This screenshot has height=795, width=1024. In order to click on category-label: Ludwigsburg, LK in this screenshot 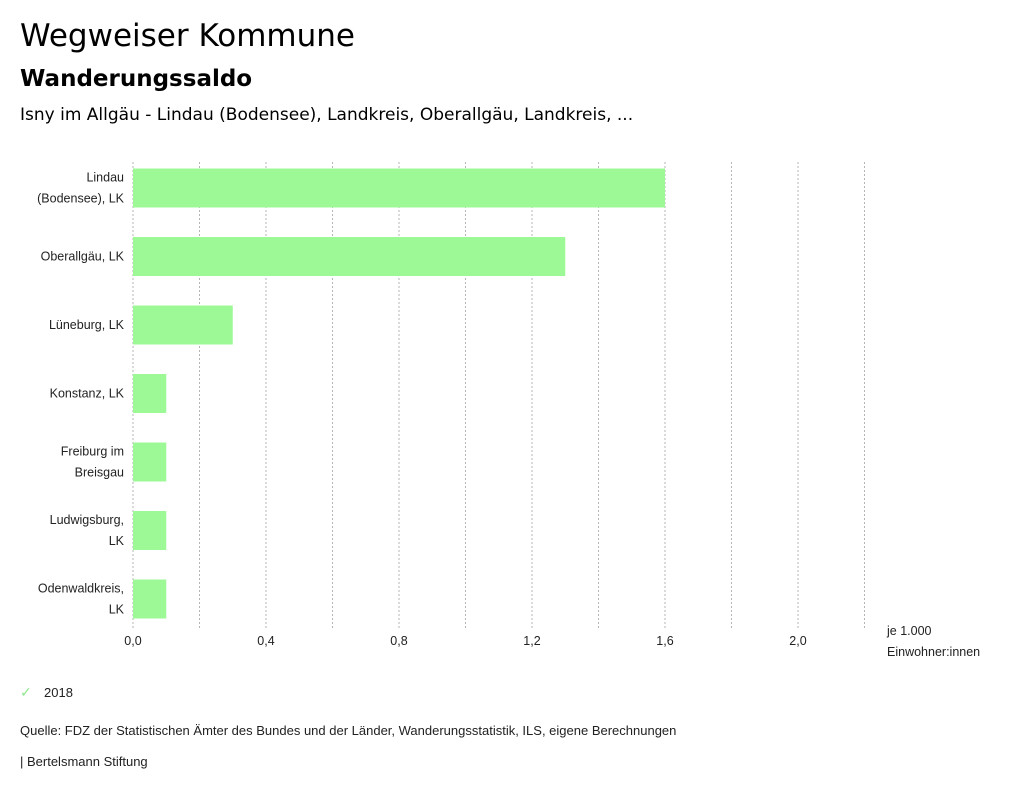, I will do `click(87, 530)`.